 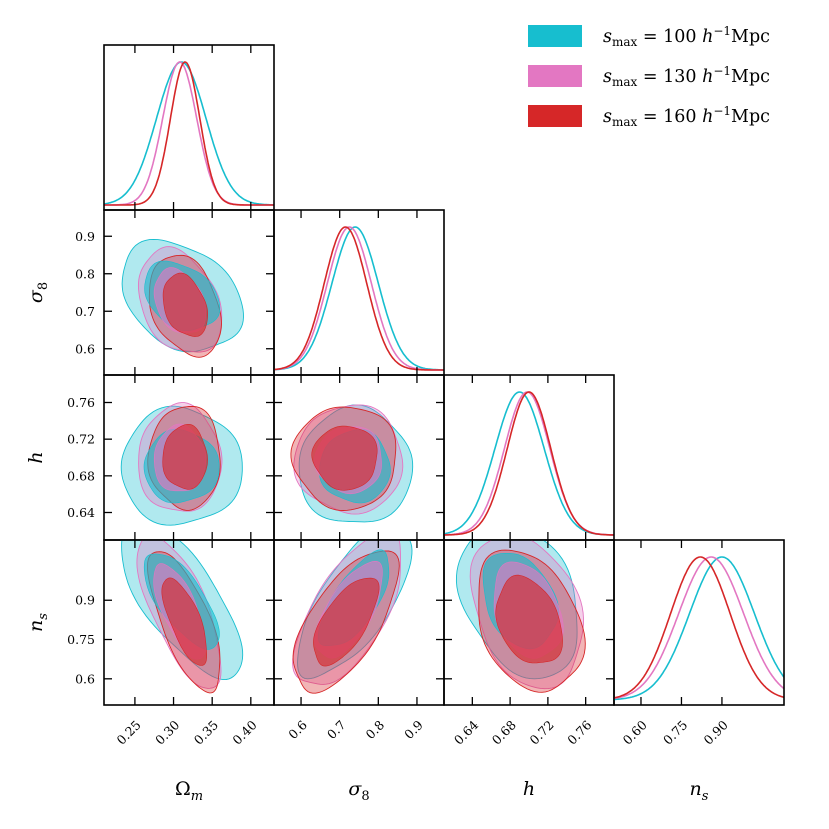 What do you see at coordinates (81, 402) in the screenshot?
I see `y-tick-label: 0.76` at bounding box center [81, 402].